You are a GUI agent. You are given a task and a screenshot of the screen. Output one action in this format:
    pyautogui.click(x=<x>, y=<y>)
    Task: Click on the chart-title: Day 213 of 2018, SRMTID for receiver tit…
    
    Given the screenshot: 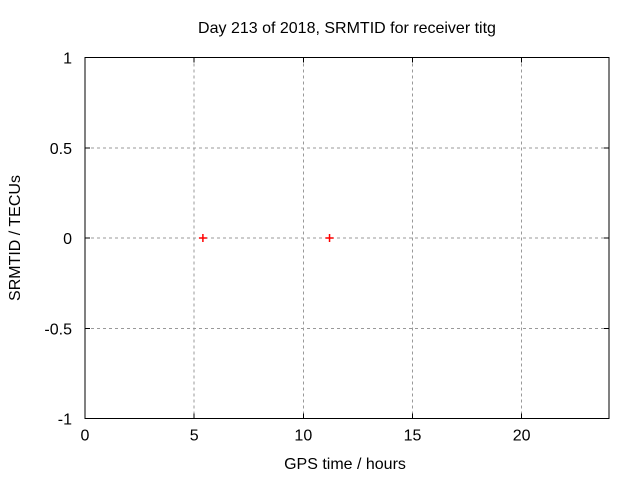 What is the action you would take?
    pyautogui.click(x=347, y=28)
    